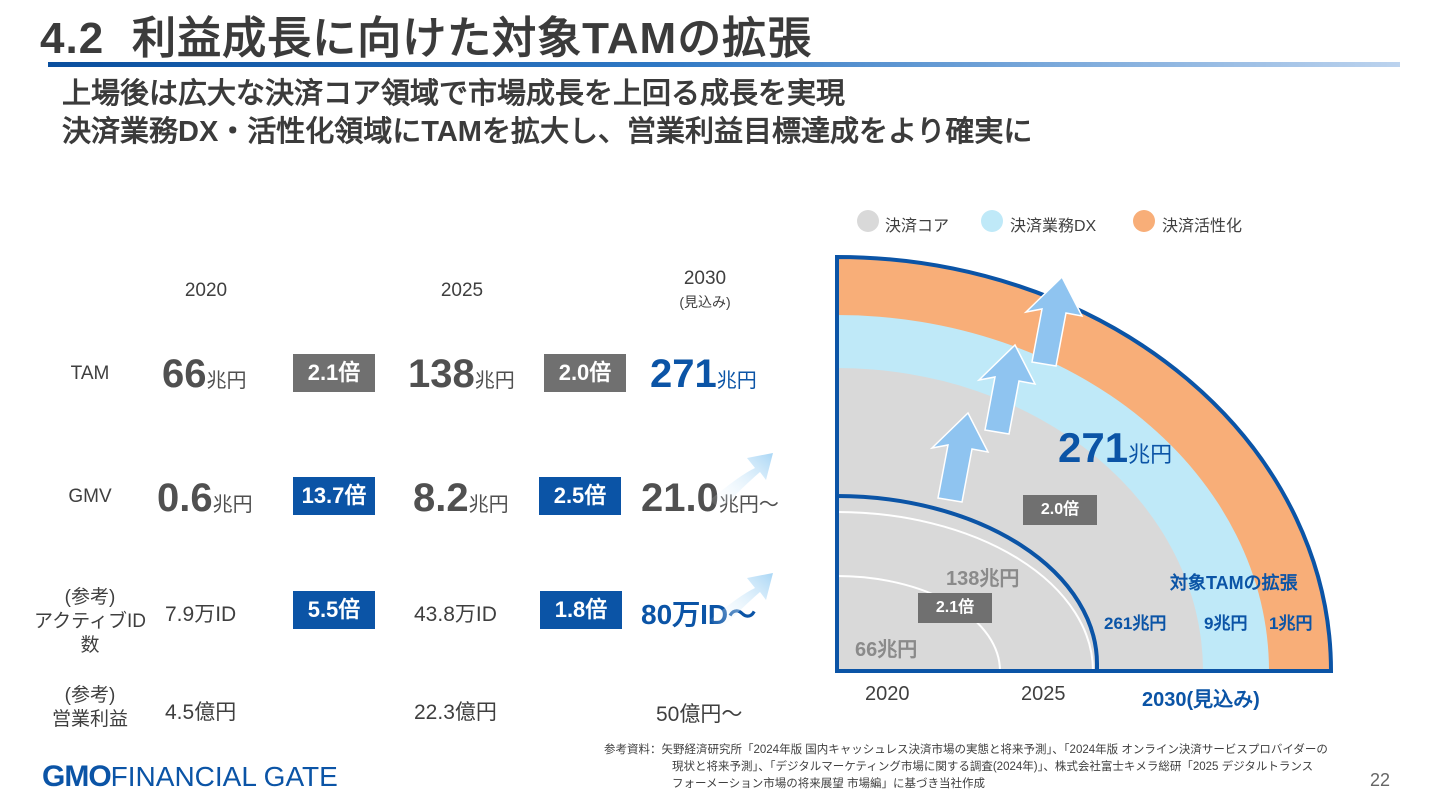 The width and height of the screenshot is (1440, 810). I want to click on expansion-boundary-inner, so click(967, 582).